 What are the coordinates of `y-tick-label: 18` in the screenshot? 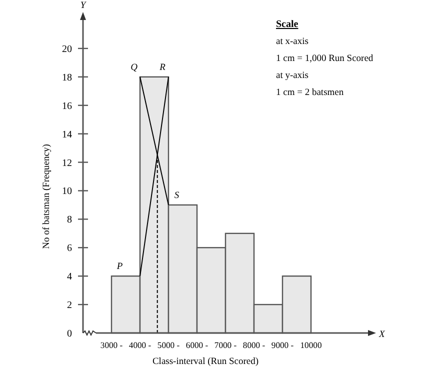 It's located at (67, 78).